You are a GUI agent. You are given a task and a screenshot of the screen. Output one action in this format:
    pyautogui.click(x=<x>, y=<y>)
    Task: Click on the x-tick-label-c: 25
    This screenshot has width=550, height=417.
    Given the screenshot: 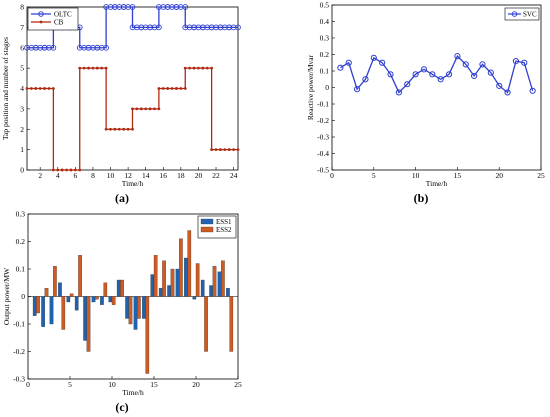 What is the action you would take?
    pyautogui.click(x=238, y=384)
    